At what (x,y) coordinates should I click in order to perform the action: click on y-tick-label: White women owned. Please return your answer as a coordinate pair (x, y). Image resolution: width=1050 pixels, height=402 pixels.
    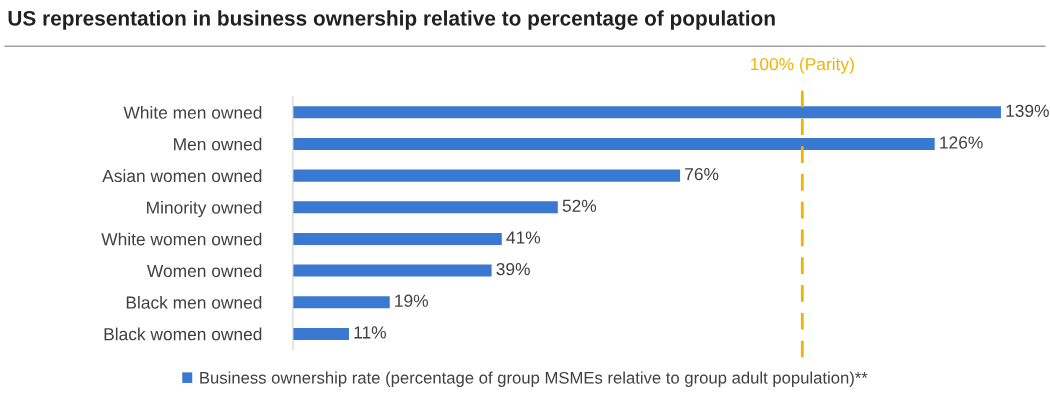
    Looking at the image, I should click on (181, 239).